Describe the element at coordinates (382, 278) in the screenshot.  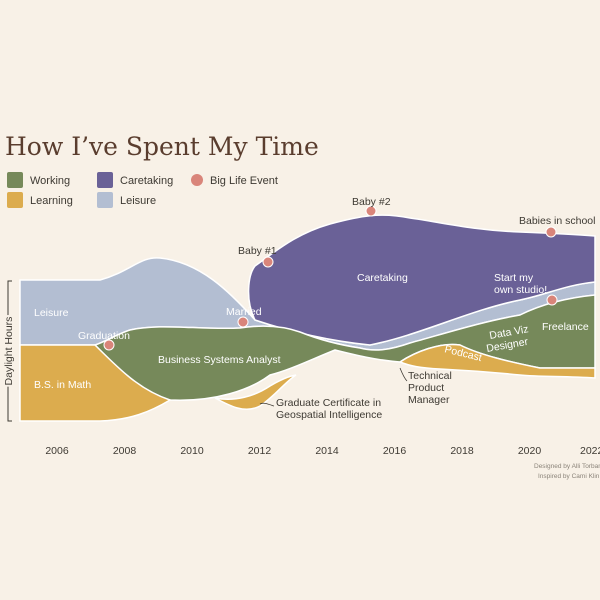
I see `label-caretaking: Caretaking` at that location.